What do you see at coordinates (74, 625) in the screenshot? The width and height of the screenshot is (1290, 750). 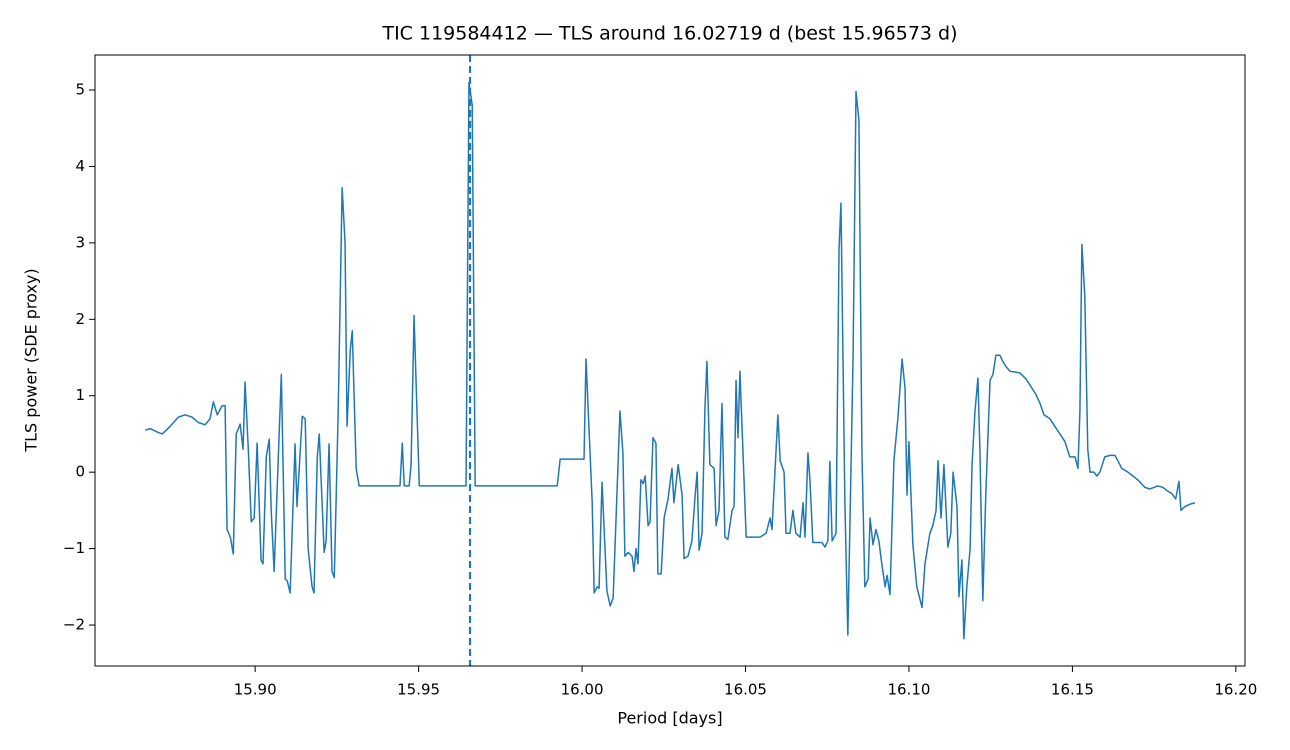 I see `y-tick-label: −2` at bounding box center [74, 625].